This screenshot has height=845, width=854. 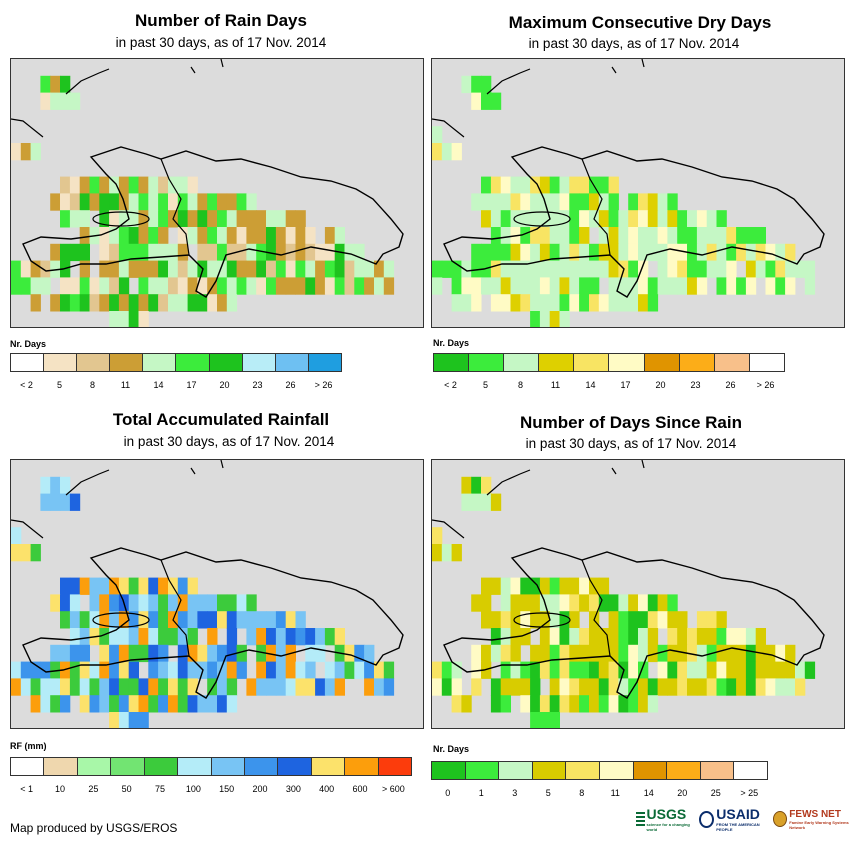 I want to click on legend-label: > 25, so click(x=749, y=793).